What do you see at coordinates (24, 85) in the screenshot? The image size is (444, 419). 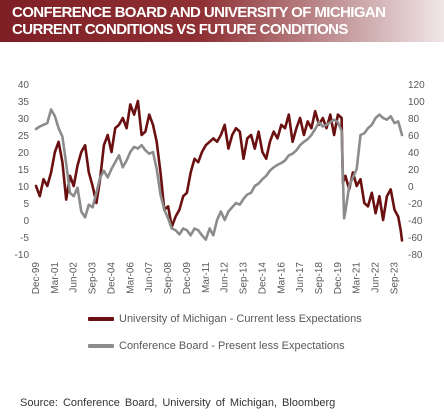 I see `left-tick-label-10: 40` at bounding box center [24, 85].